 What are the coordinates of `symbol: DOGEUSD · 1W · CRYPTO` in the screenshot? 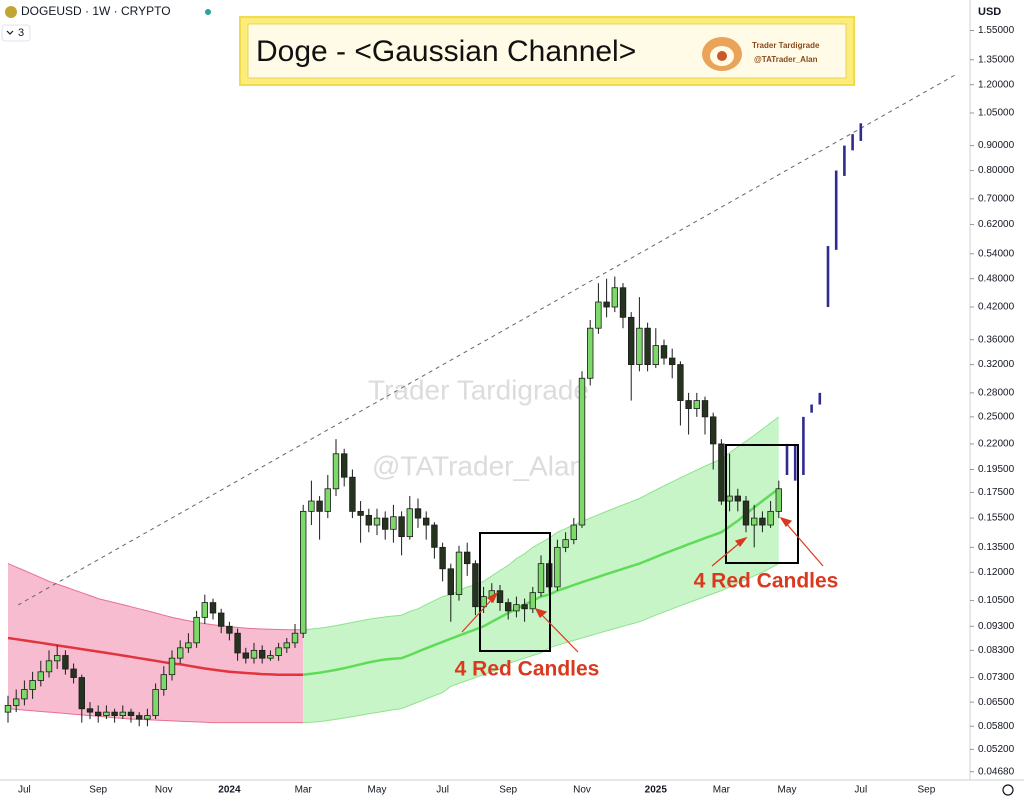 It's located at (96, 11).